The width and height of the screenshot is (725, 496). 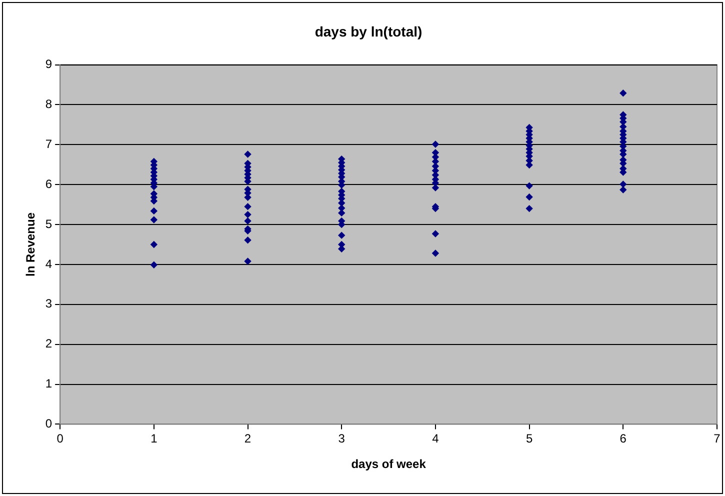 I want to click on y-tick-label: 0, so click(x=48, y=423).